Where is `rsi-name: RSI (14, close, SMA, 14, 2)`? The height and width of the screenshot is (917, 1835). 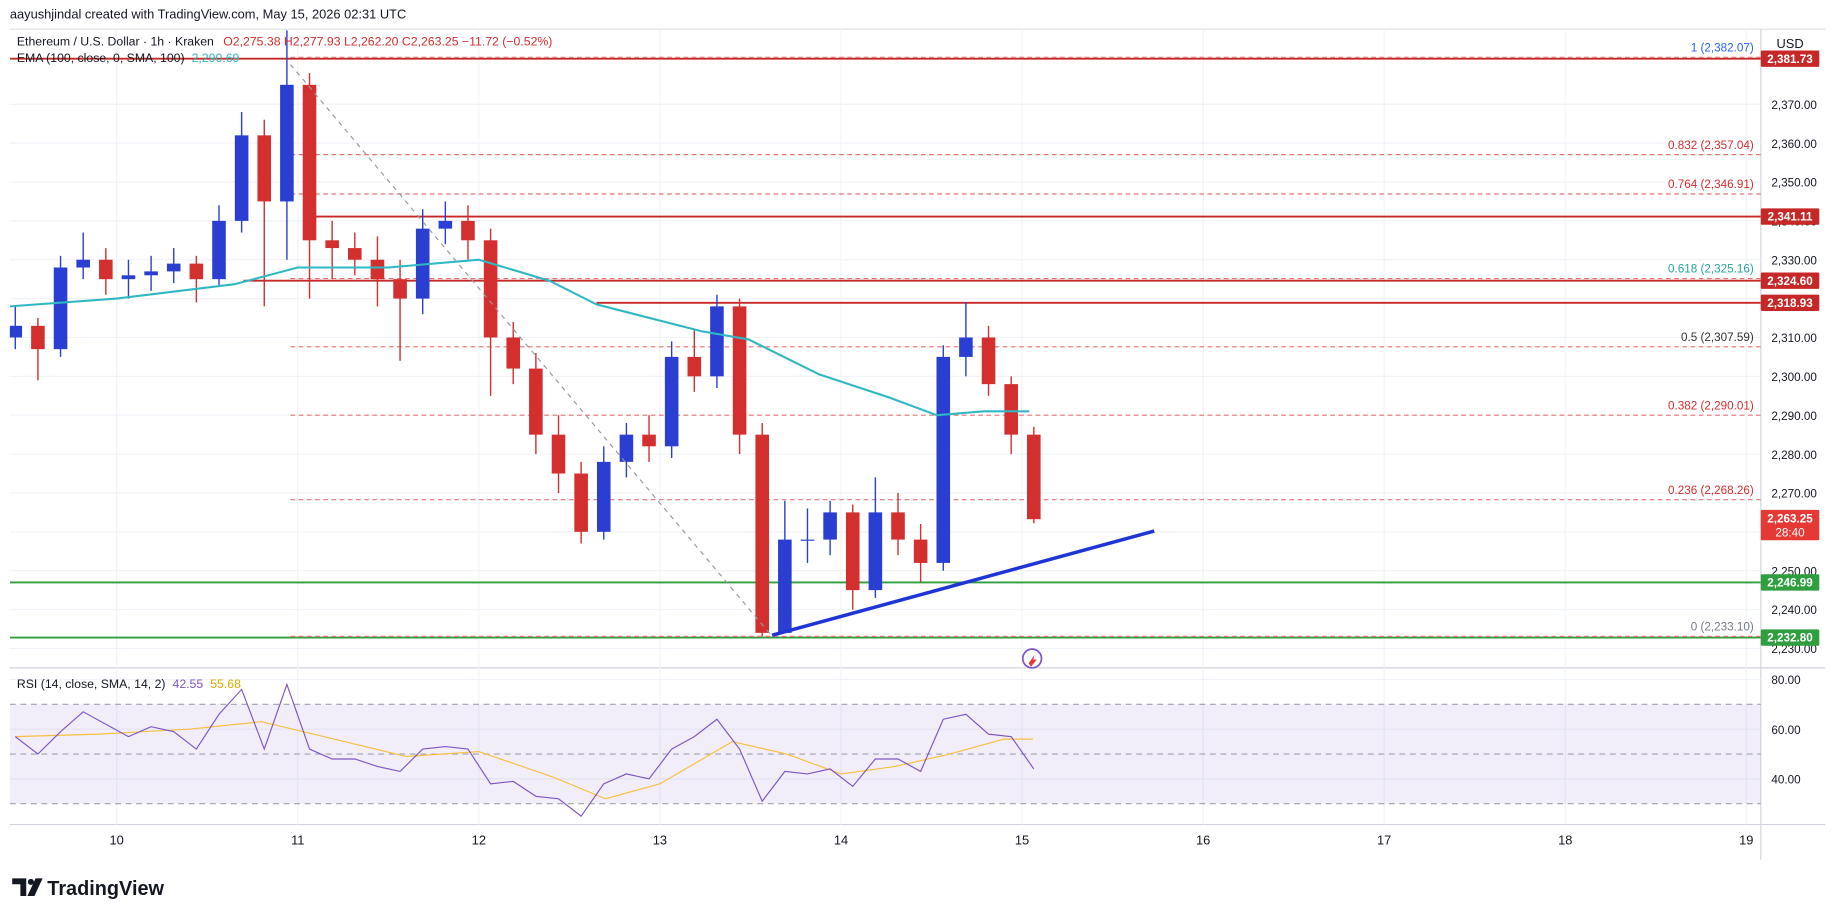
rsi-name: RSI (14, close, SMA, 14, 2) is located at coordinates (91, 684).